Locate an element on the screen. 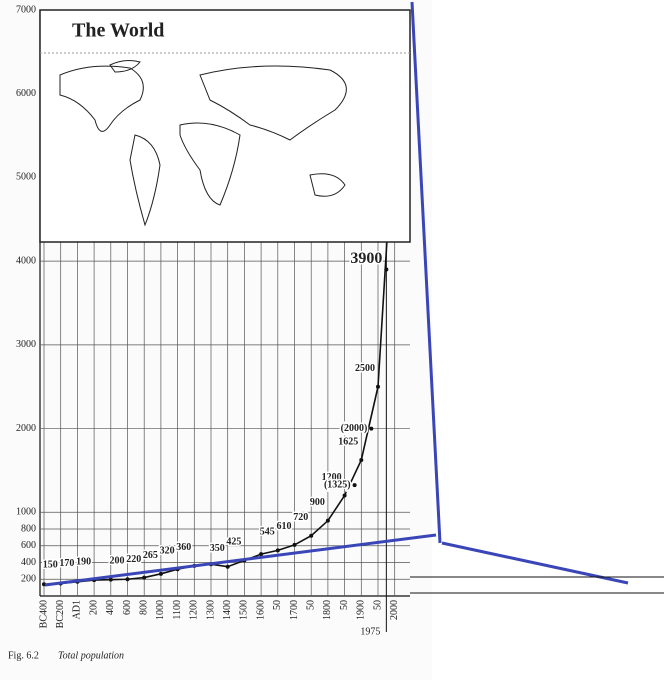 This screenshot has height=680, width=664. data-label: 150 is located at coordinates (50, 565).